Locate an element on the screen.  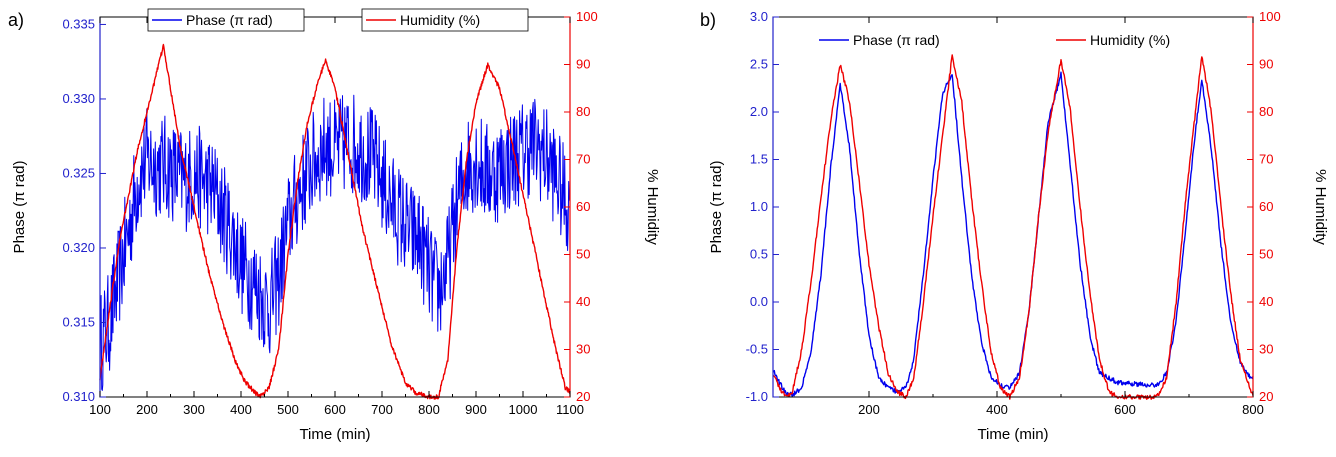
x-tick-label: 1000 is located at coordinates (523, 409).